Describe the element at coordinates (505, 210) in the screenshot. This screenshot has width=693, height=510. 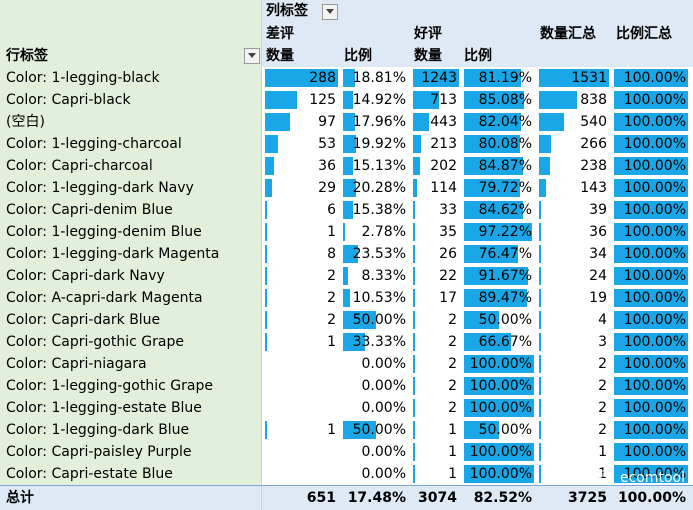
I see `good-ratio-cell: 84.62%` at that location.